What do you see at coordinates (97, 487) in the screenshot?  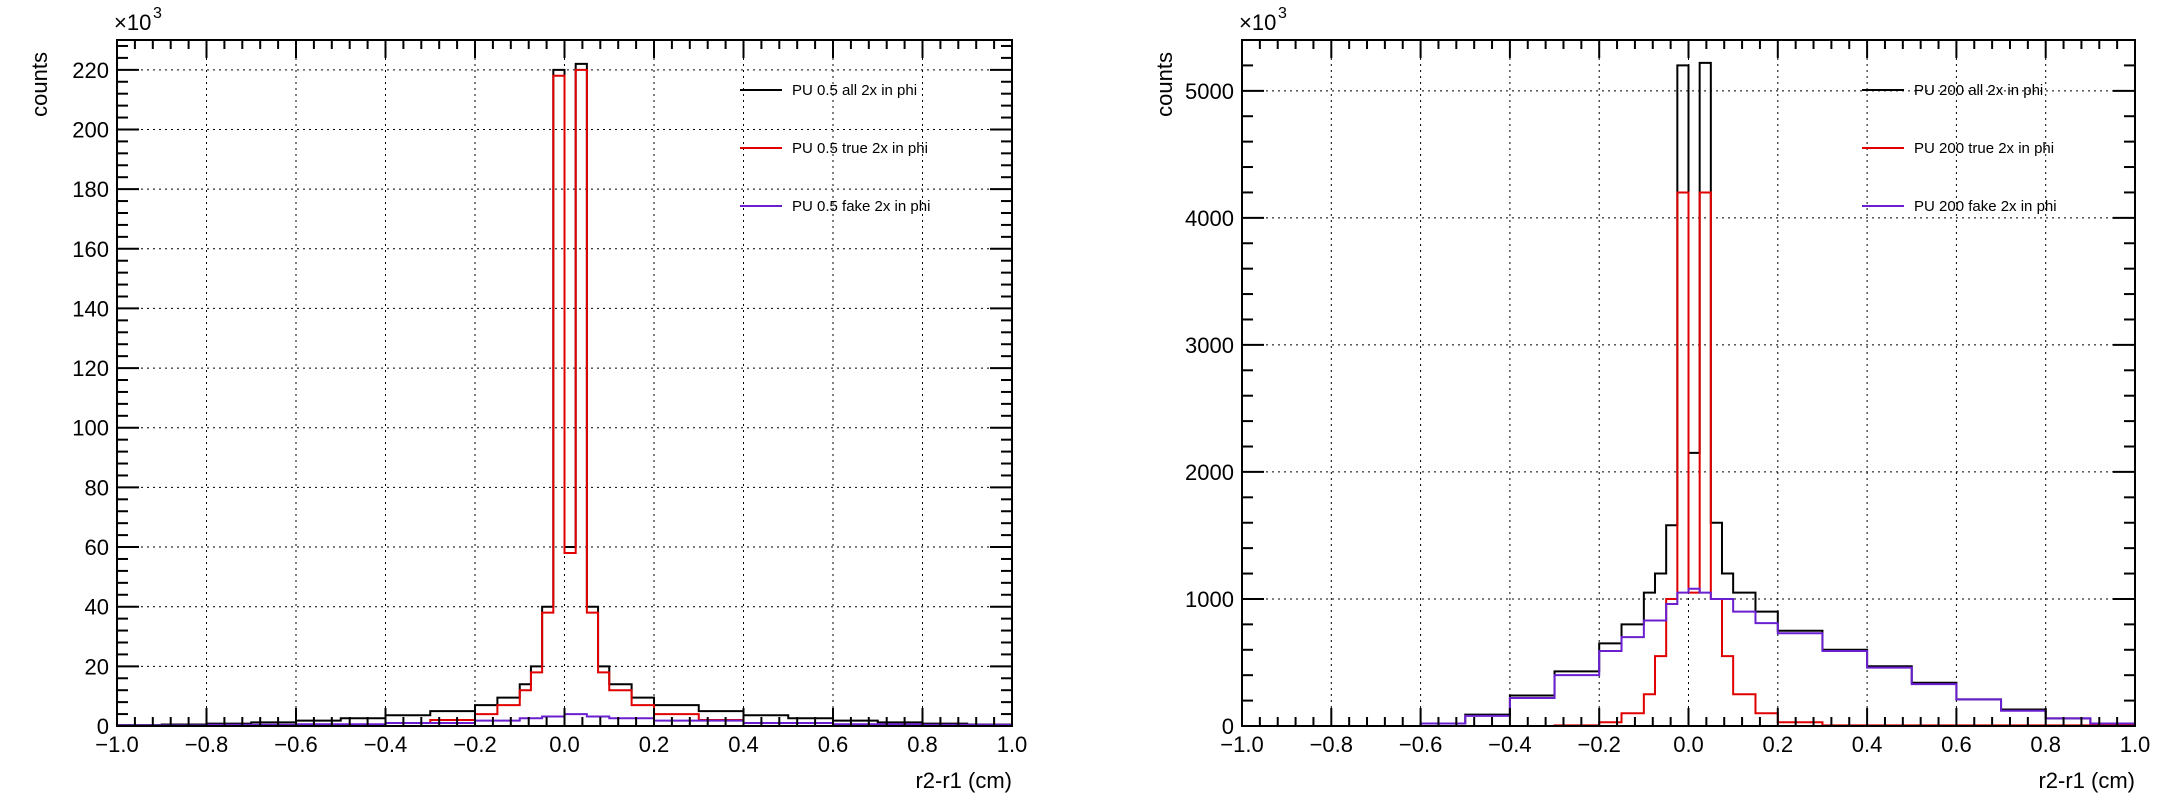 I see `chart-1-y-tick-label: 80` at bounding box center [97, 487].